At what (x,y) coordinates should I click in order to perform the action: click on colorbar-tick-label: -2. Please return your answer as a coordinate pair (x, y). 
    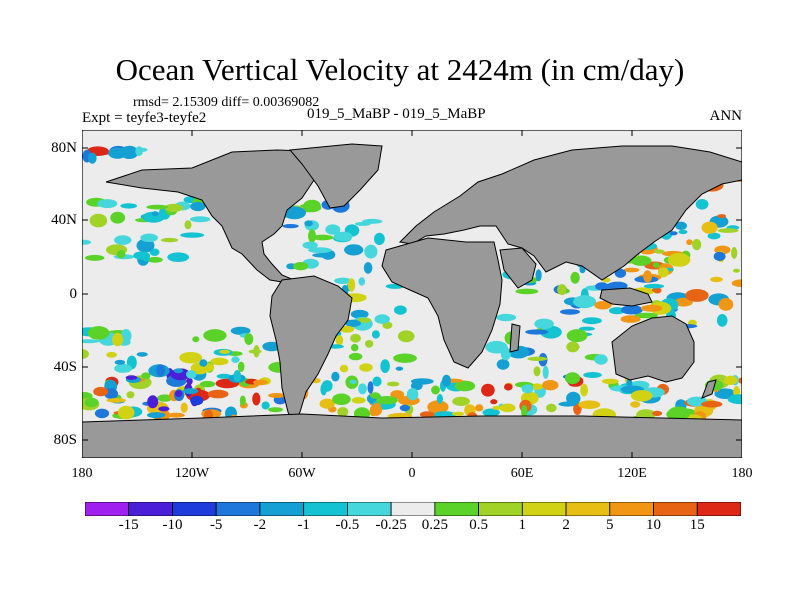
    Looking at the image, I should click on (260, 525).